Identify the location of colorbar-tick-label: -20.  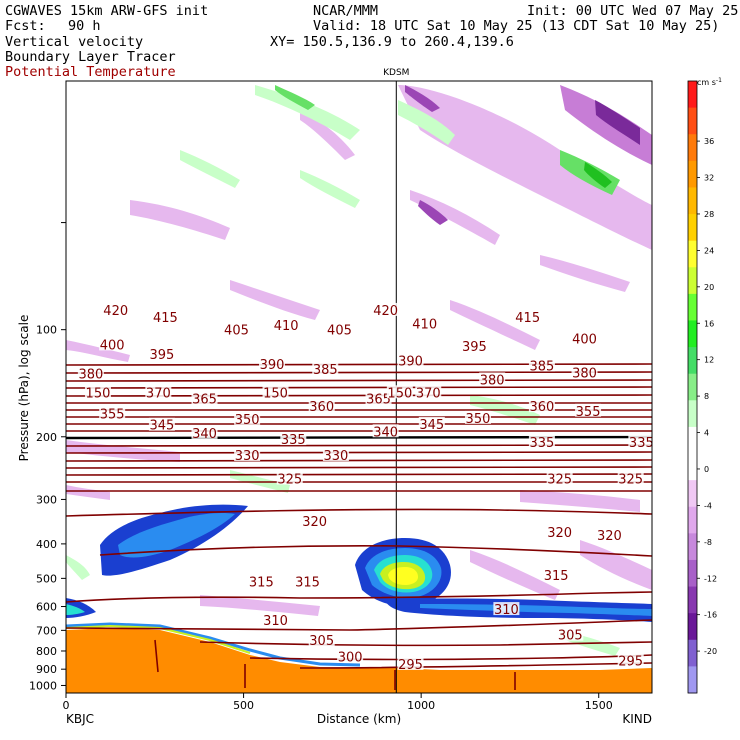
(710, 651).